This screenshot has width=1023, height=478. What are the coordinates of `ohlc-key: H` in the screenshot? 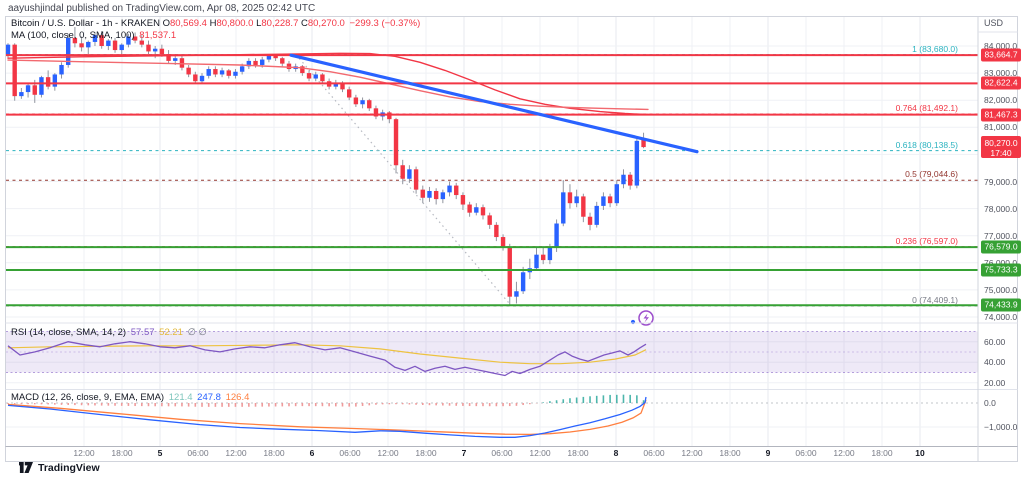 It's located at (211, 23).